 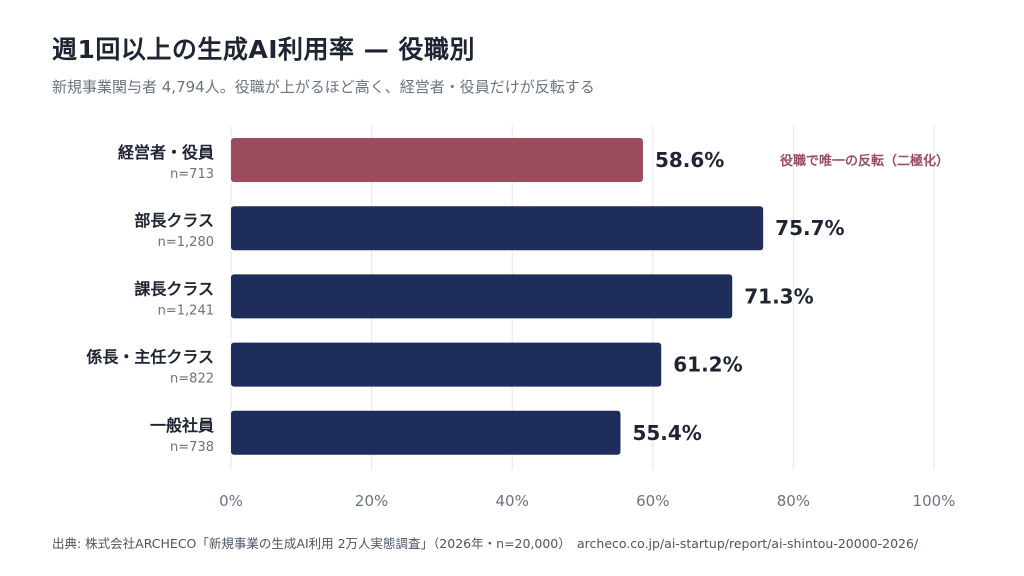 What do you see at coordinates (182, 425) in the screenshot?
I see `category-label: 一般社員` at bounding box center [182, 425].